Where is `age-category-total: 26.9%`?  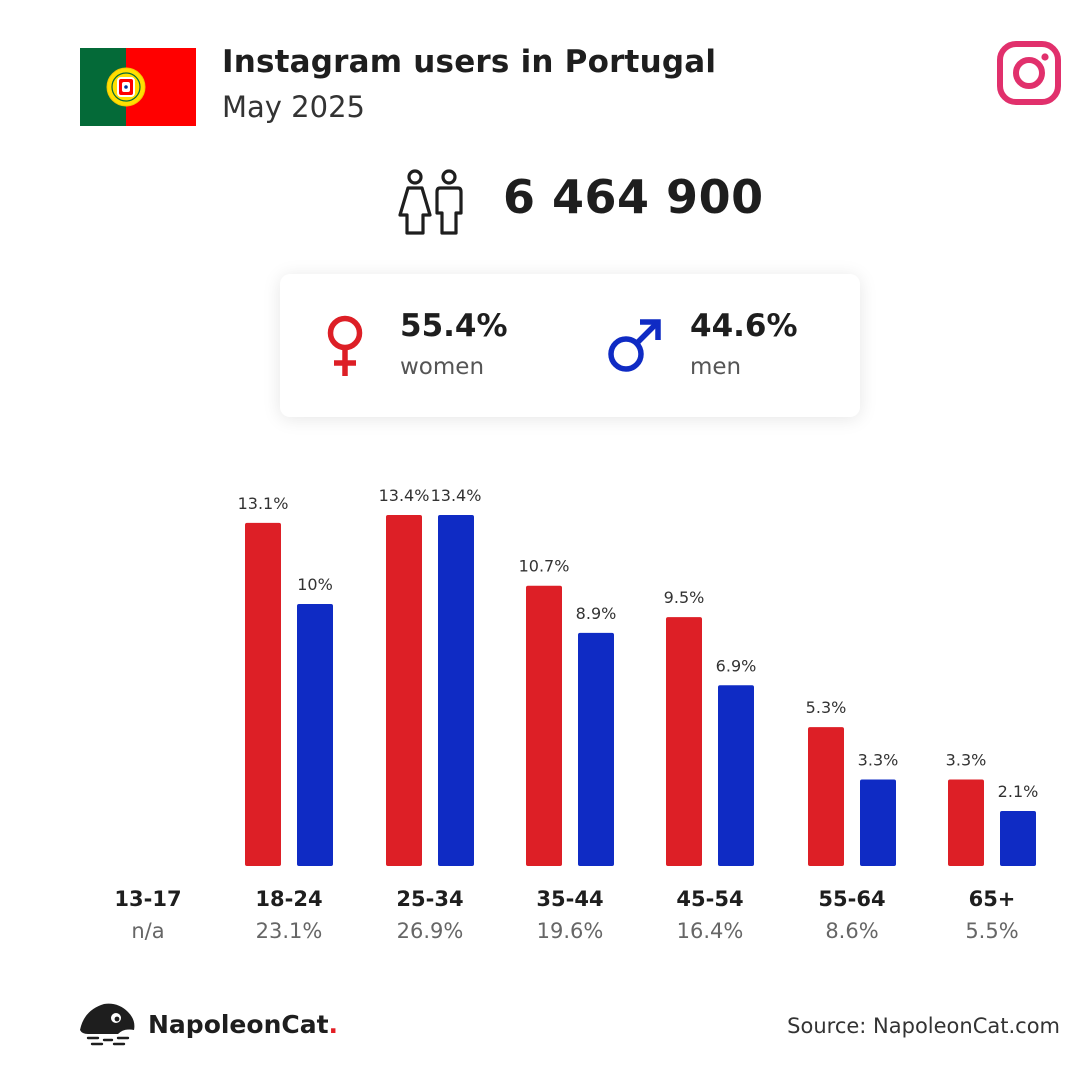
age-category-total: 26.9% is located at coordinates (430, 931).